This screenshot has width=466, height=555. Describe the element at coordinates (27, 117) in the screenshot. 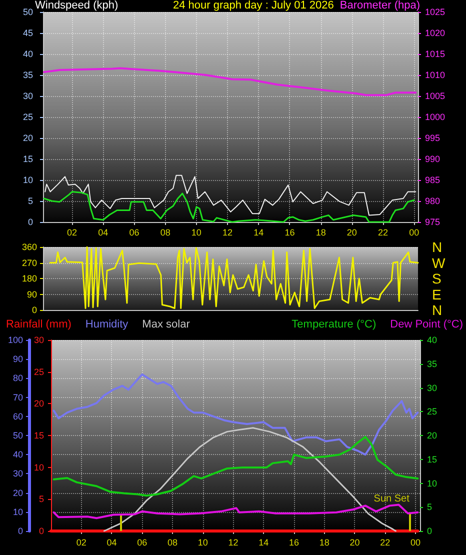

I see `y-tick-label: 25` at that location.